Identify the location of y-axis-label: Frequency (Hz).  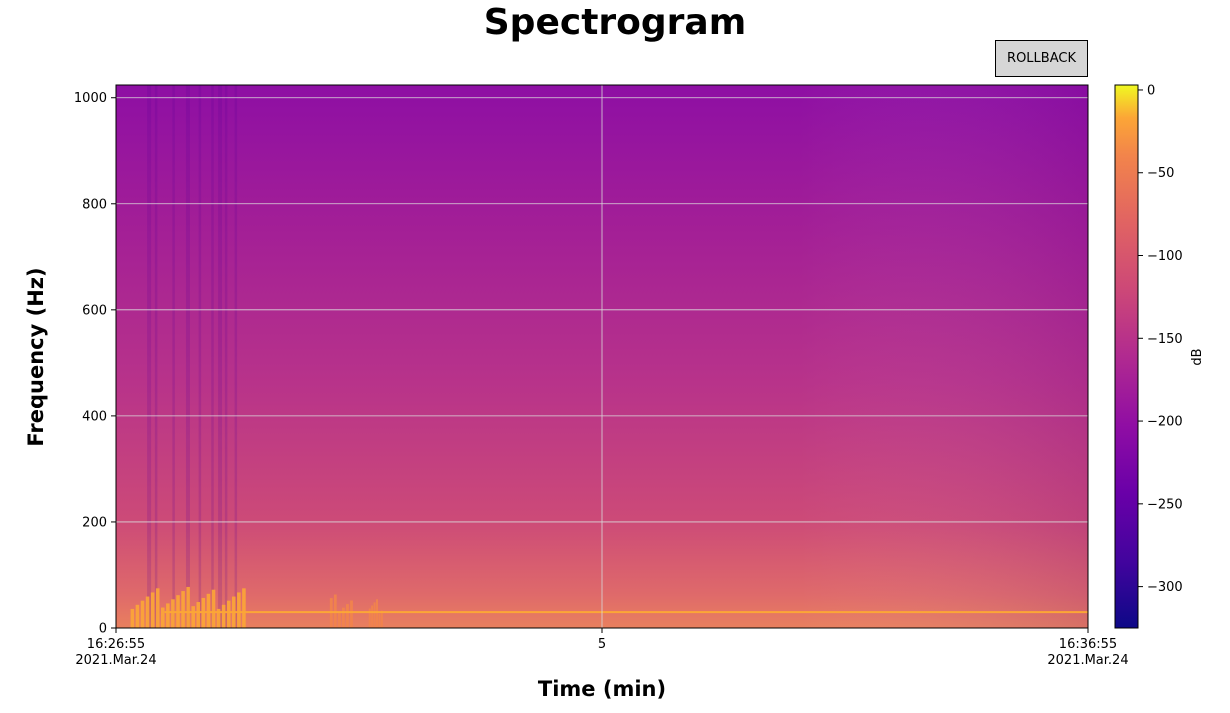
(36, 356).